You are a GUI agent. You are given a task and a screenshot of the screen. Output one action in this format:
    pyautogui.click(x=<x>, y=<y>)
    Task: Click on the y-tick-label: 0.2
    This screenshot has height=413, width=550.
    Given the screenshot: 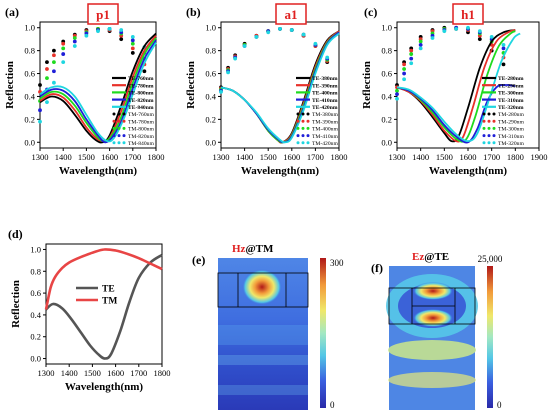 What is the action you would take?
    pyautogui.click(x=210, y=119)
    